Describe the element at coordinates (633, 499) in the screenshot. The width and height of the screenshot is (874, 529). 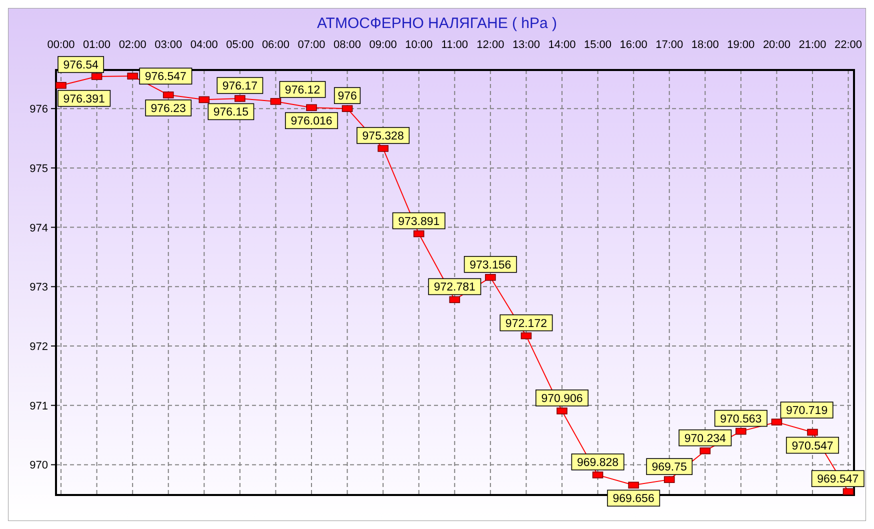
I see `data-label: 969.656` at that location.